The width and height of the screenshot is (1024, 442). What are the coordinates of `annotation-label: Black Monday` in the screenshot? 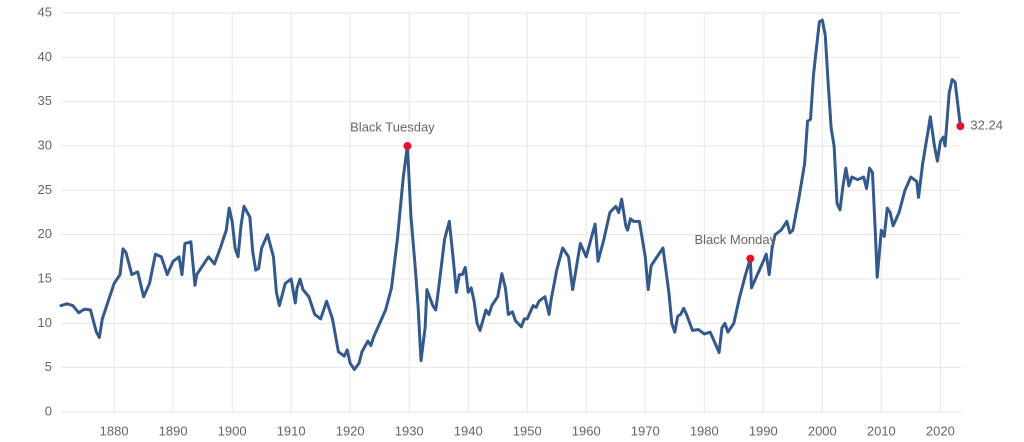 It's located at (735, 239).